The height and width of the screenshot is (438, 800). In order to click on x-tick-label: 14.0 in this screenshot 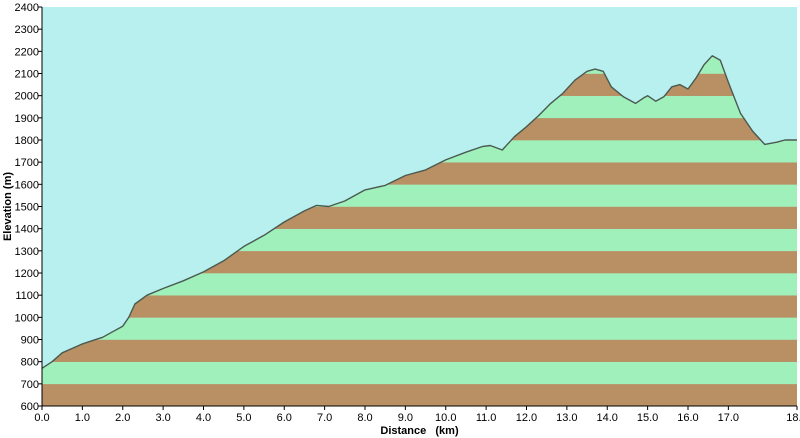, I will do `click(607, 418)`.